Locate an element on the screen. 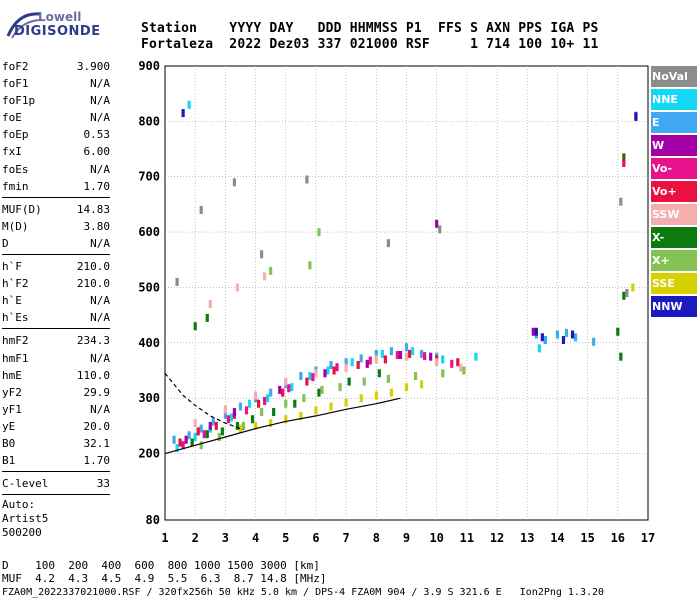 This screenshot has width=700, height=600. legend-item-noval: NoVal is located at coordinates (674, 76).